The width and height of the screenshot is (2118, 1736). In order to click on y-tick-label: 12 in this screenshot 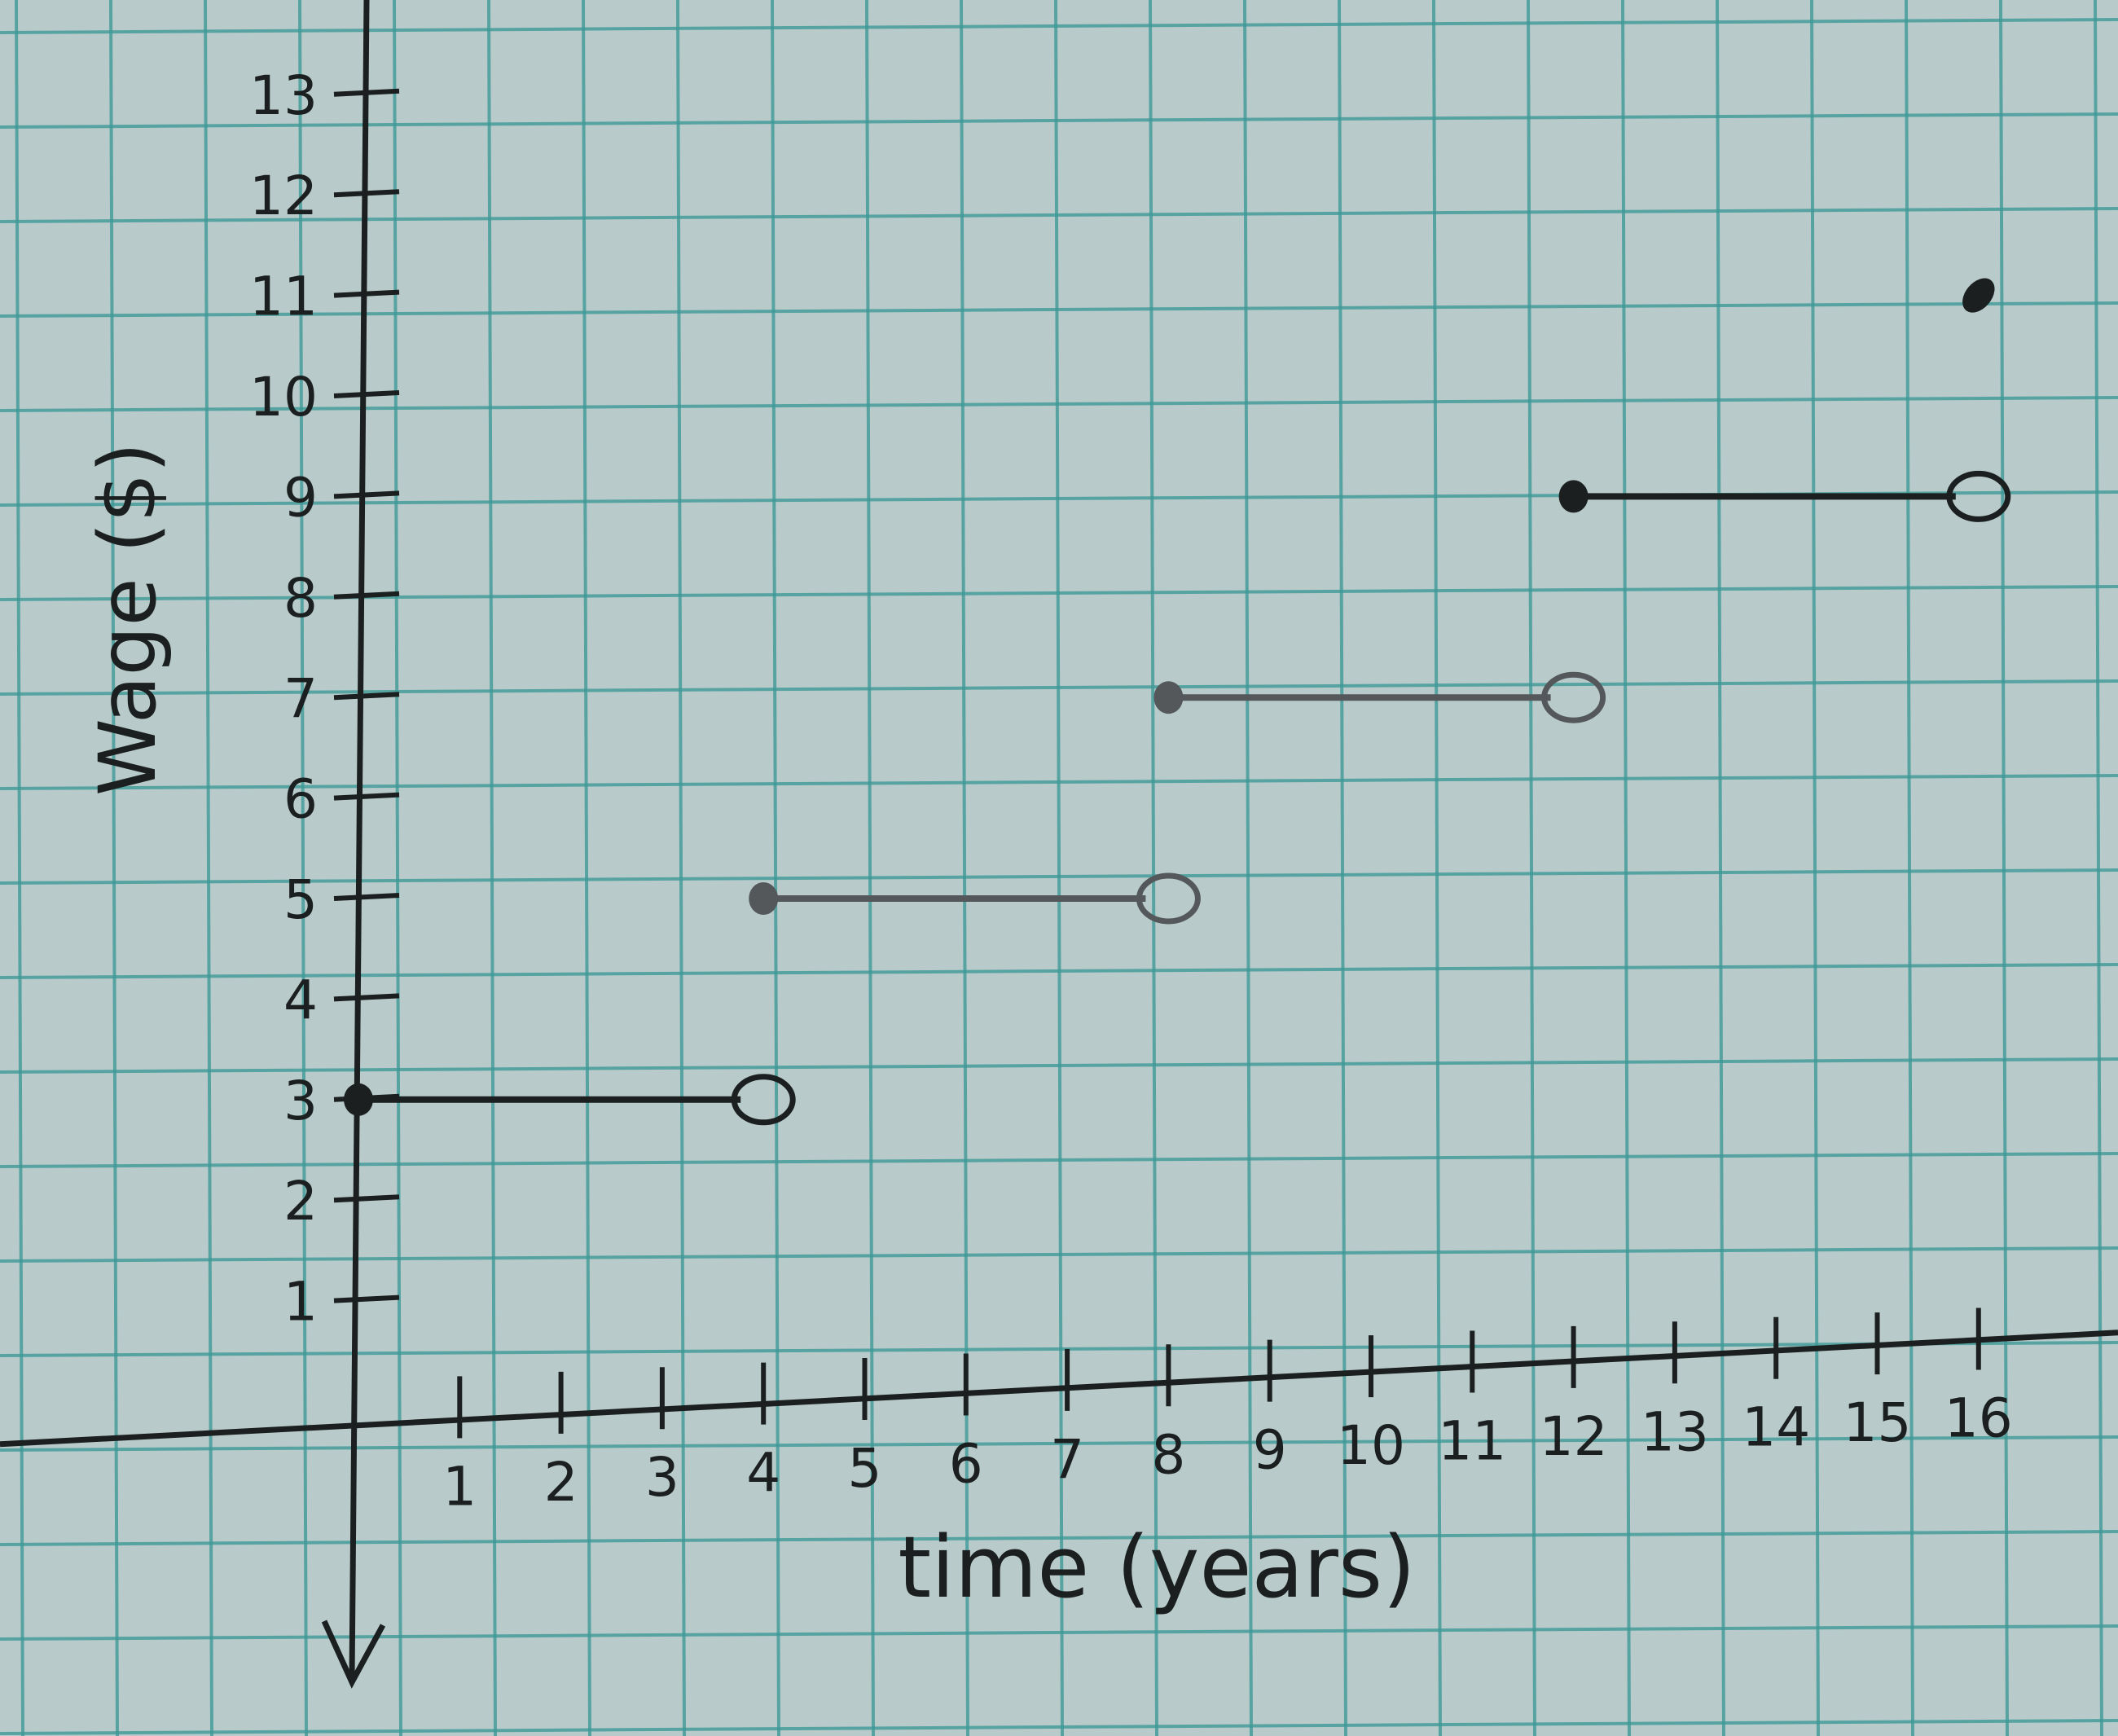, I will do `click(283, 196)`.